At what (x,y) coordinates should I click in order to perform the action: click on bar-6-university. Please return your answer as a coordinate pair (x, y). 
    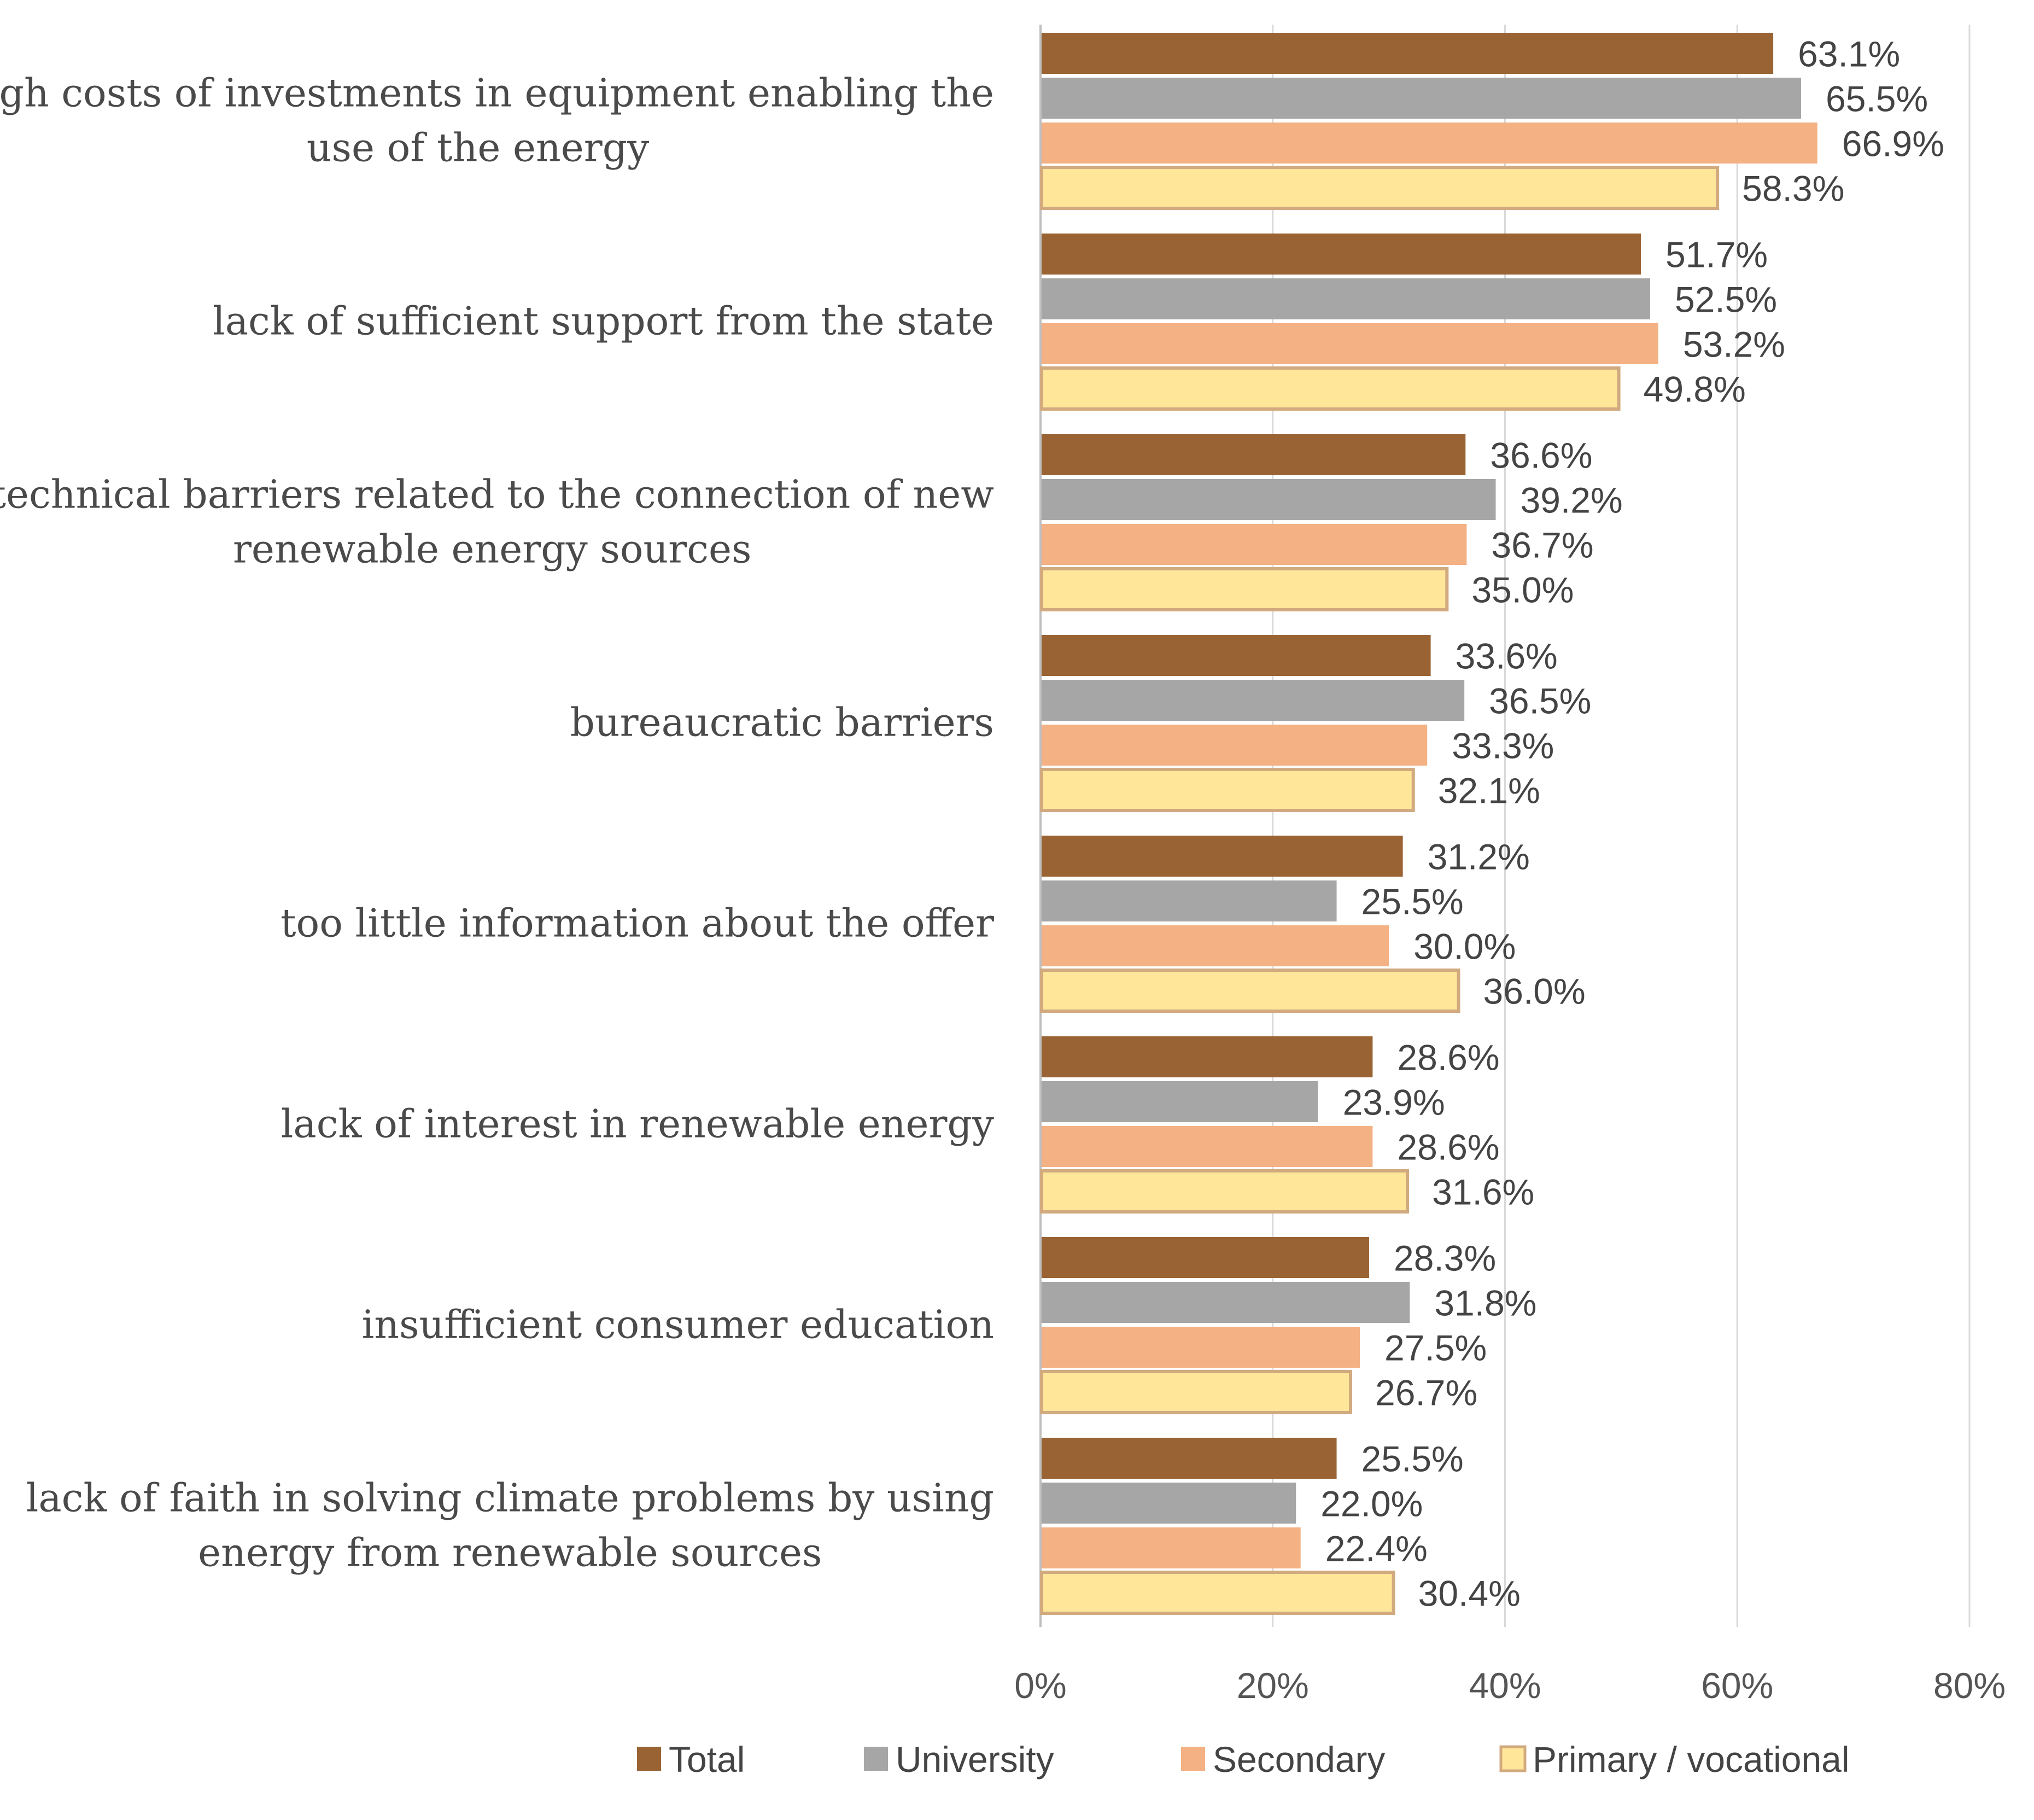
    Looking at the image, I should click on (1180, 1101).